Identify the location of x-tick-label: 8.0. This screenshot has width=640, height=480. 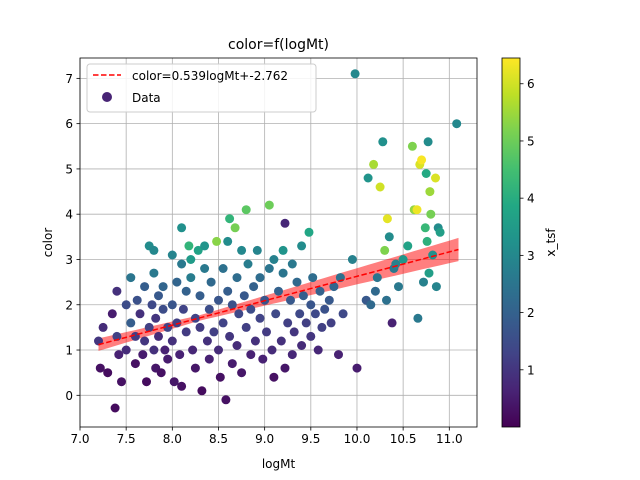
(172, 439).